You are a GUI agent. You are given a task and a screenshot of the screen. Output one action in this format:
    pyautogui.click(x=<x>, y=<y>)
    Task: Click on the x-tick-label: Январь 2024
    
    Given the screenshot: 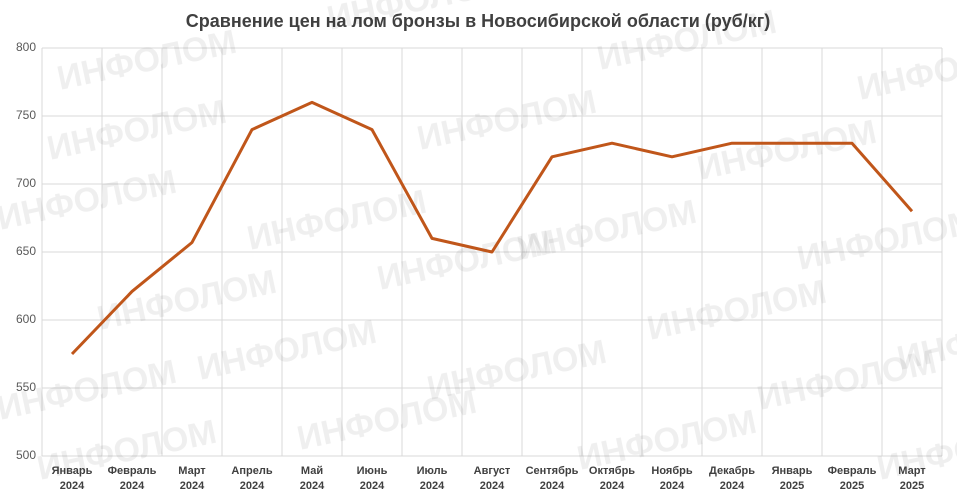 What is the action you would take?
    pyautogui.click(x=72, y=478)
    